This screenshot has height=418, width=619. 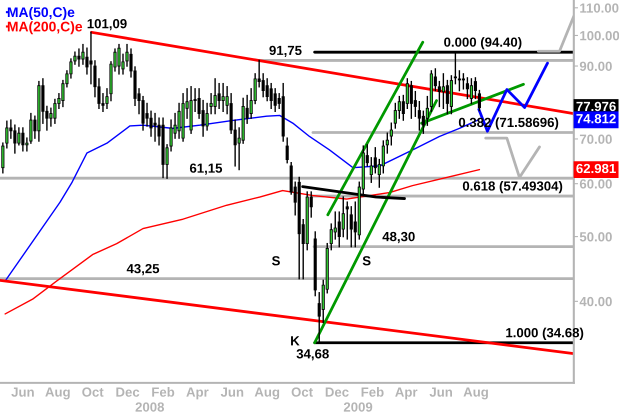 I want to click on text: 62.981, so click(x=596, y=169).